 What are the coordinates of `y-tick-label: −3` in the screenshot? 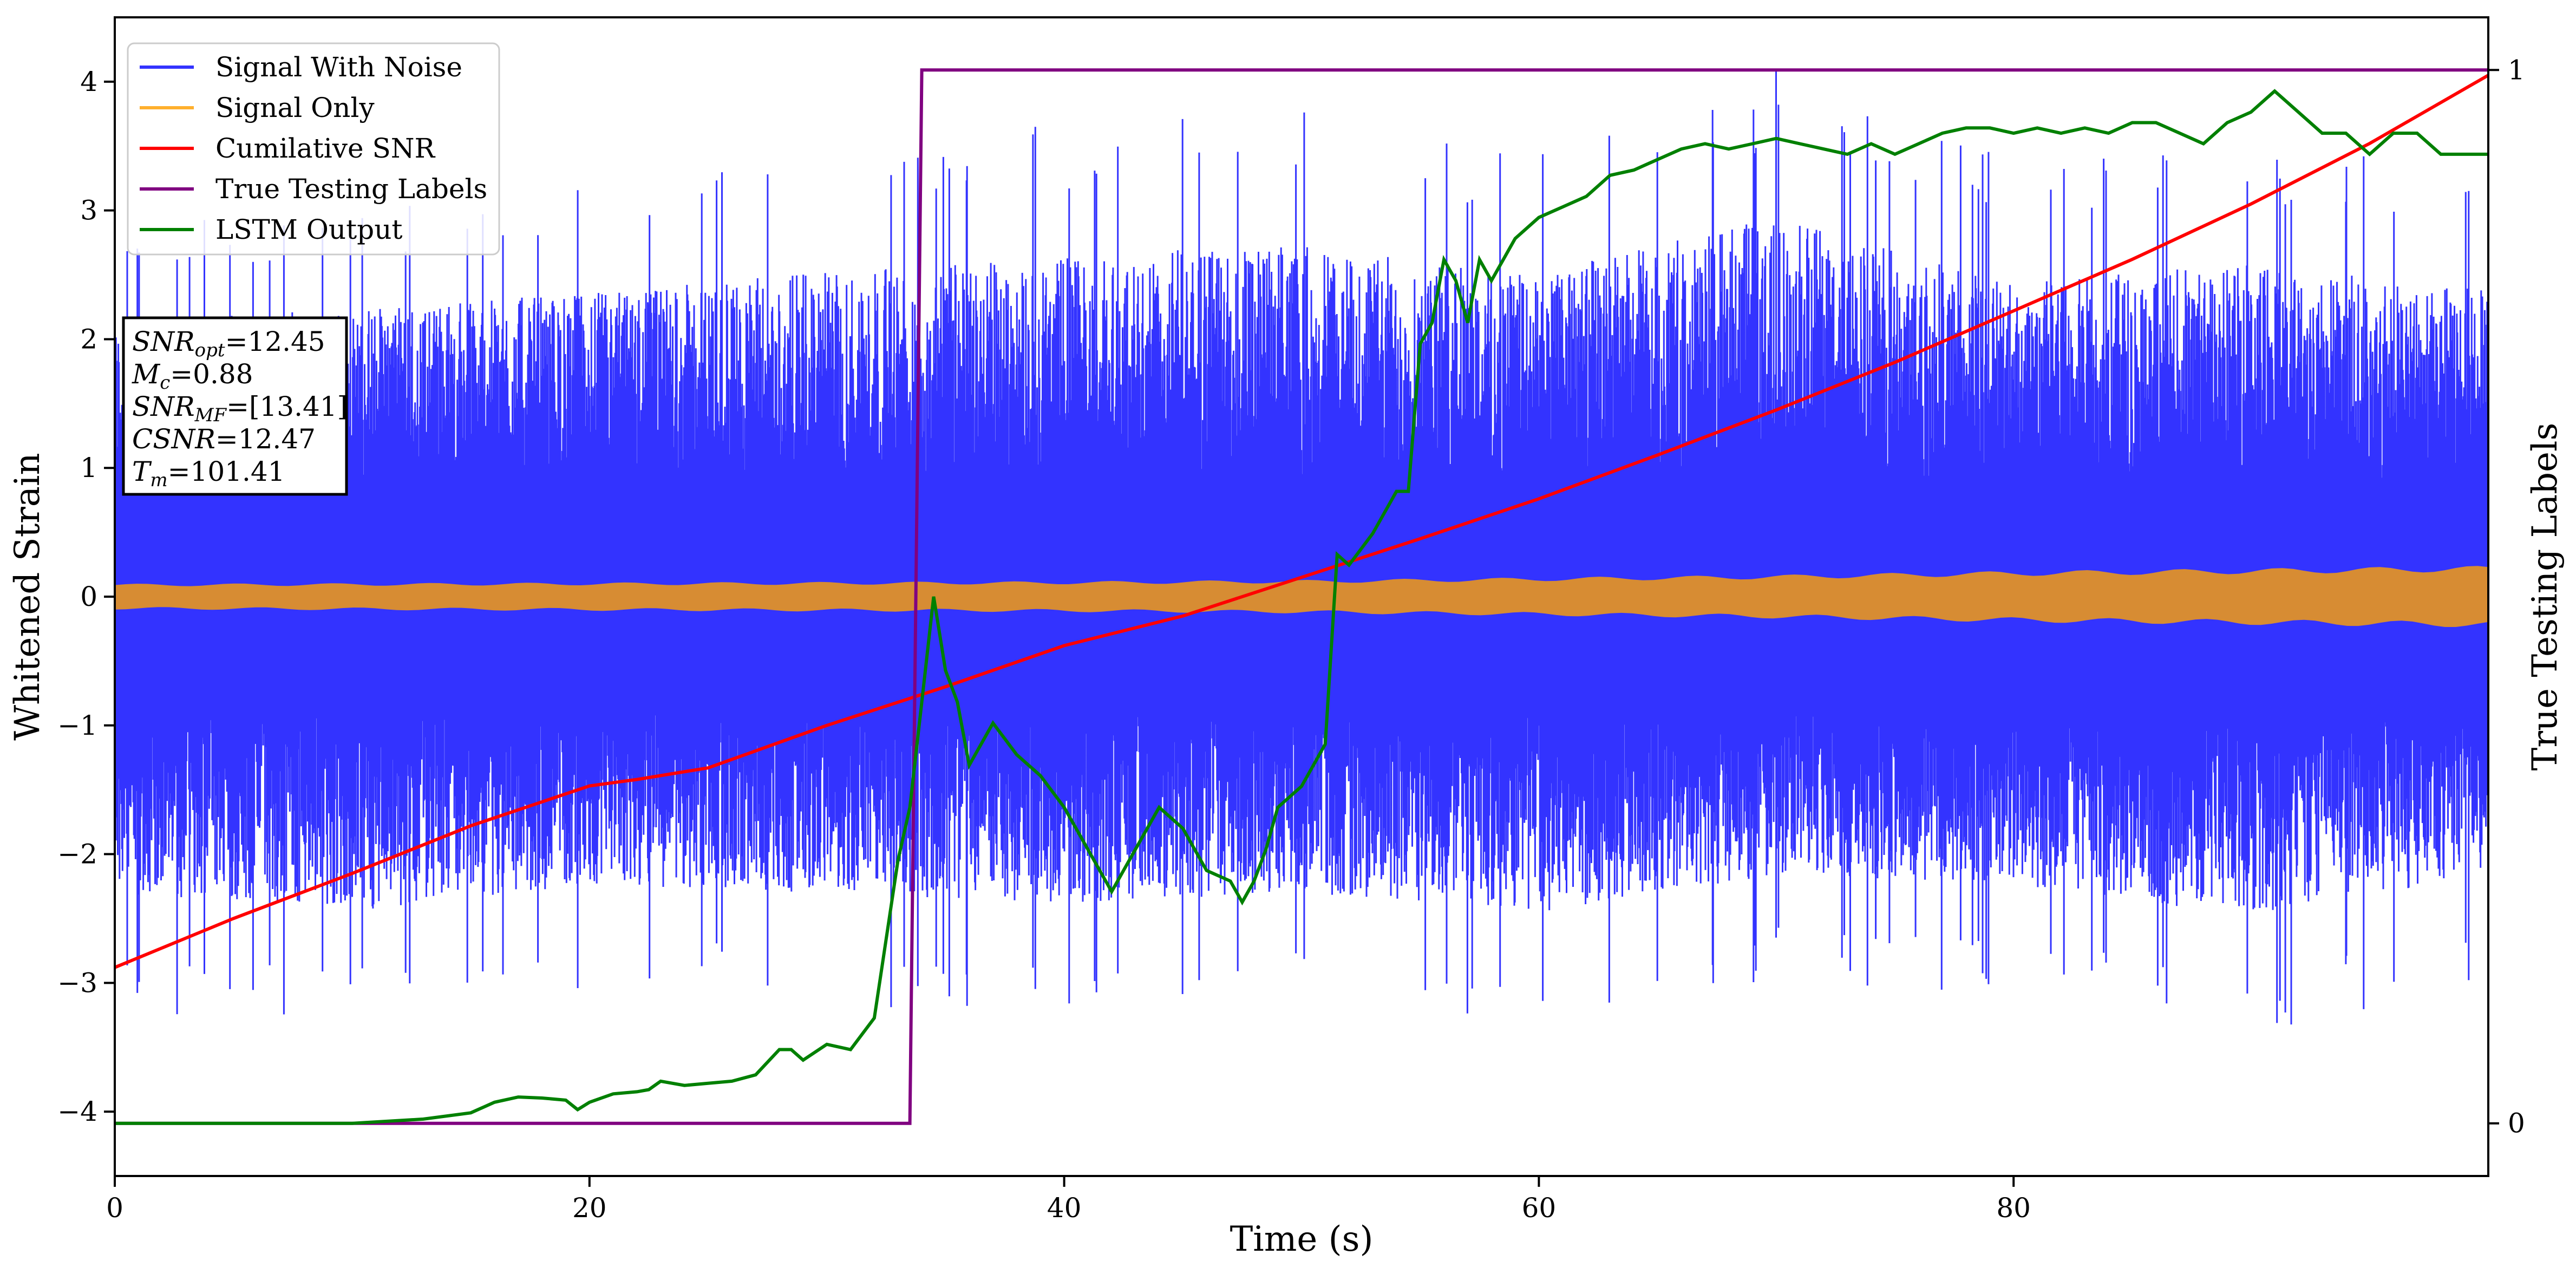 It's located at (77, 982).